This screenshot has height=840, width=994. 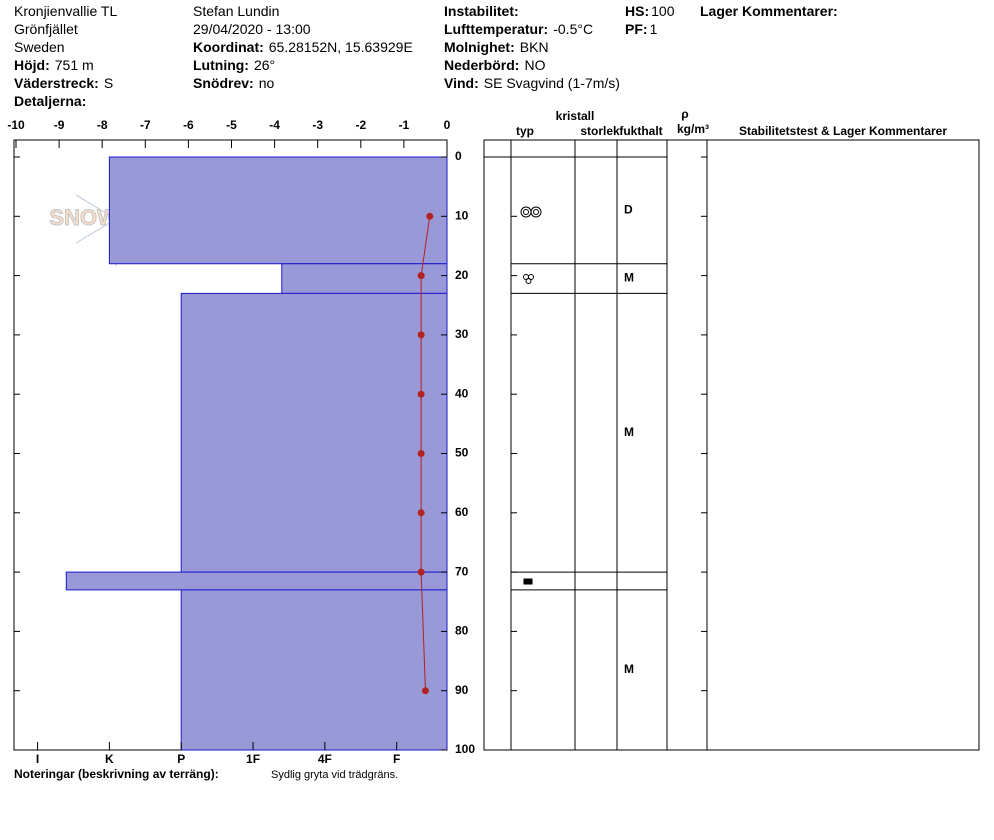 What do you see at coordinates (628, 210) in the screenshot?
I see `moisture: D` at bounding box center [628, 210].